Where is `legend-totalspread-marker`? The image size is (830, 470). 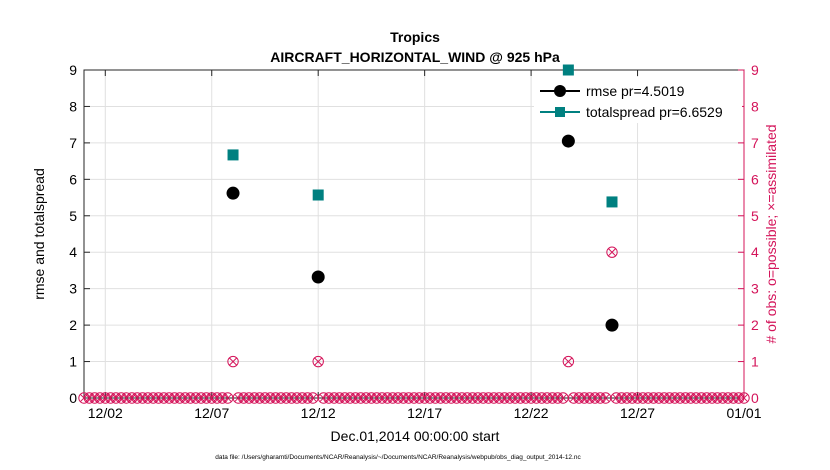
legend-totalspread-marker is located at coordinates (560, 112).